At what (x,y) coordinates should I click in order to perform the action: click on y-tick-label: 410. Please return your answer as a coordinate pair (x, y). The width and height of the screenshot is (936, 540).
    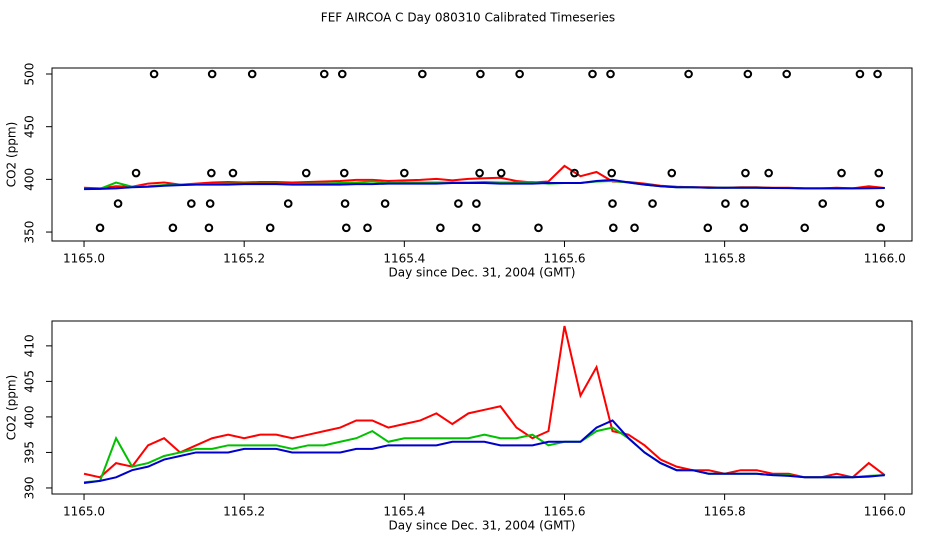
    Looking at the image, I should click on (30, 345).